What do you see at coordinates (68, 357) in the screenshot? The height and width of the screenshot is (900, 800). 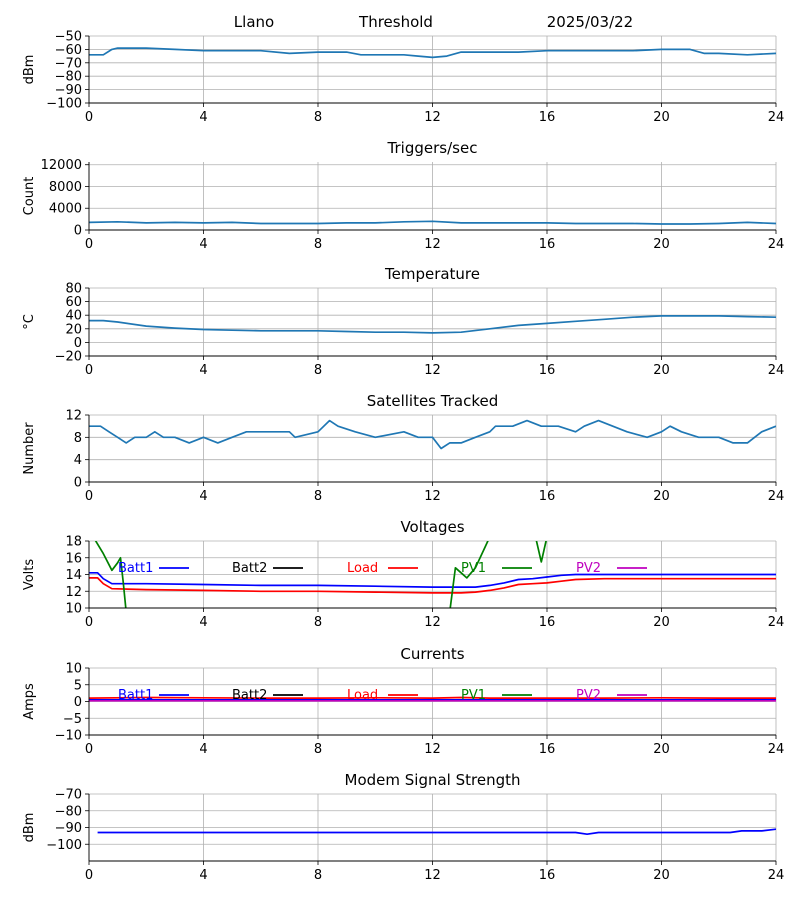 I see `y-tick-label: −20` at bounding box center [68, 357].